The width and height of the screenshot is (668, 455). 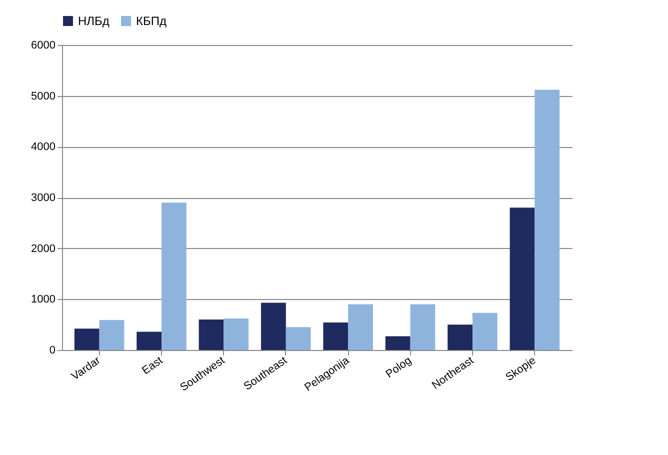 I want to click on y-tick-label: 4000, so click(x=43, y=147).